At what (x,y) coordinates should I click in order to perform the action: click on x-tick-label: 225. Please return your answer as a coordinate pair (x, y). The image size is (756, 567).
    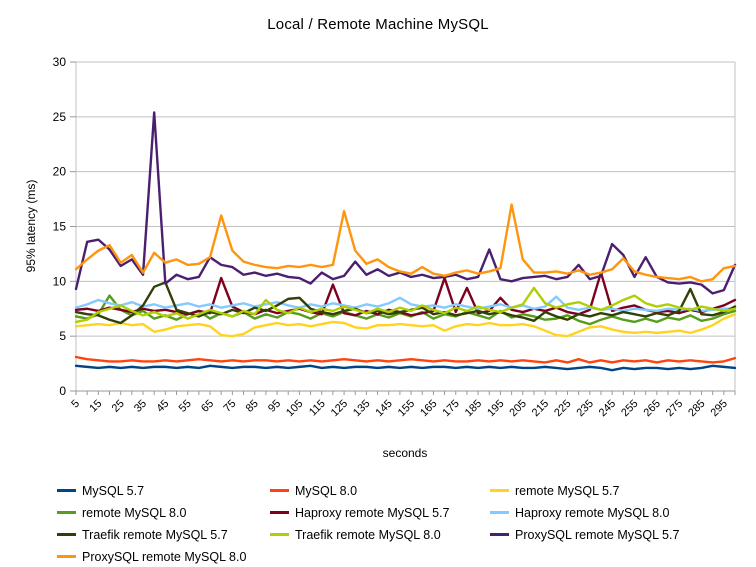
    Looking at the image, I should click on (562, 408).